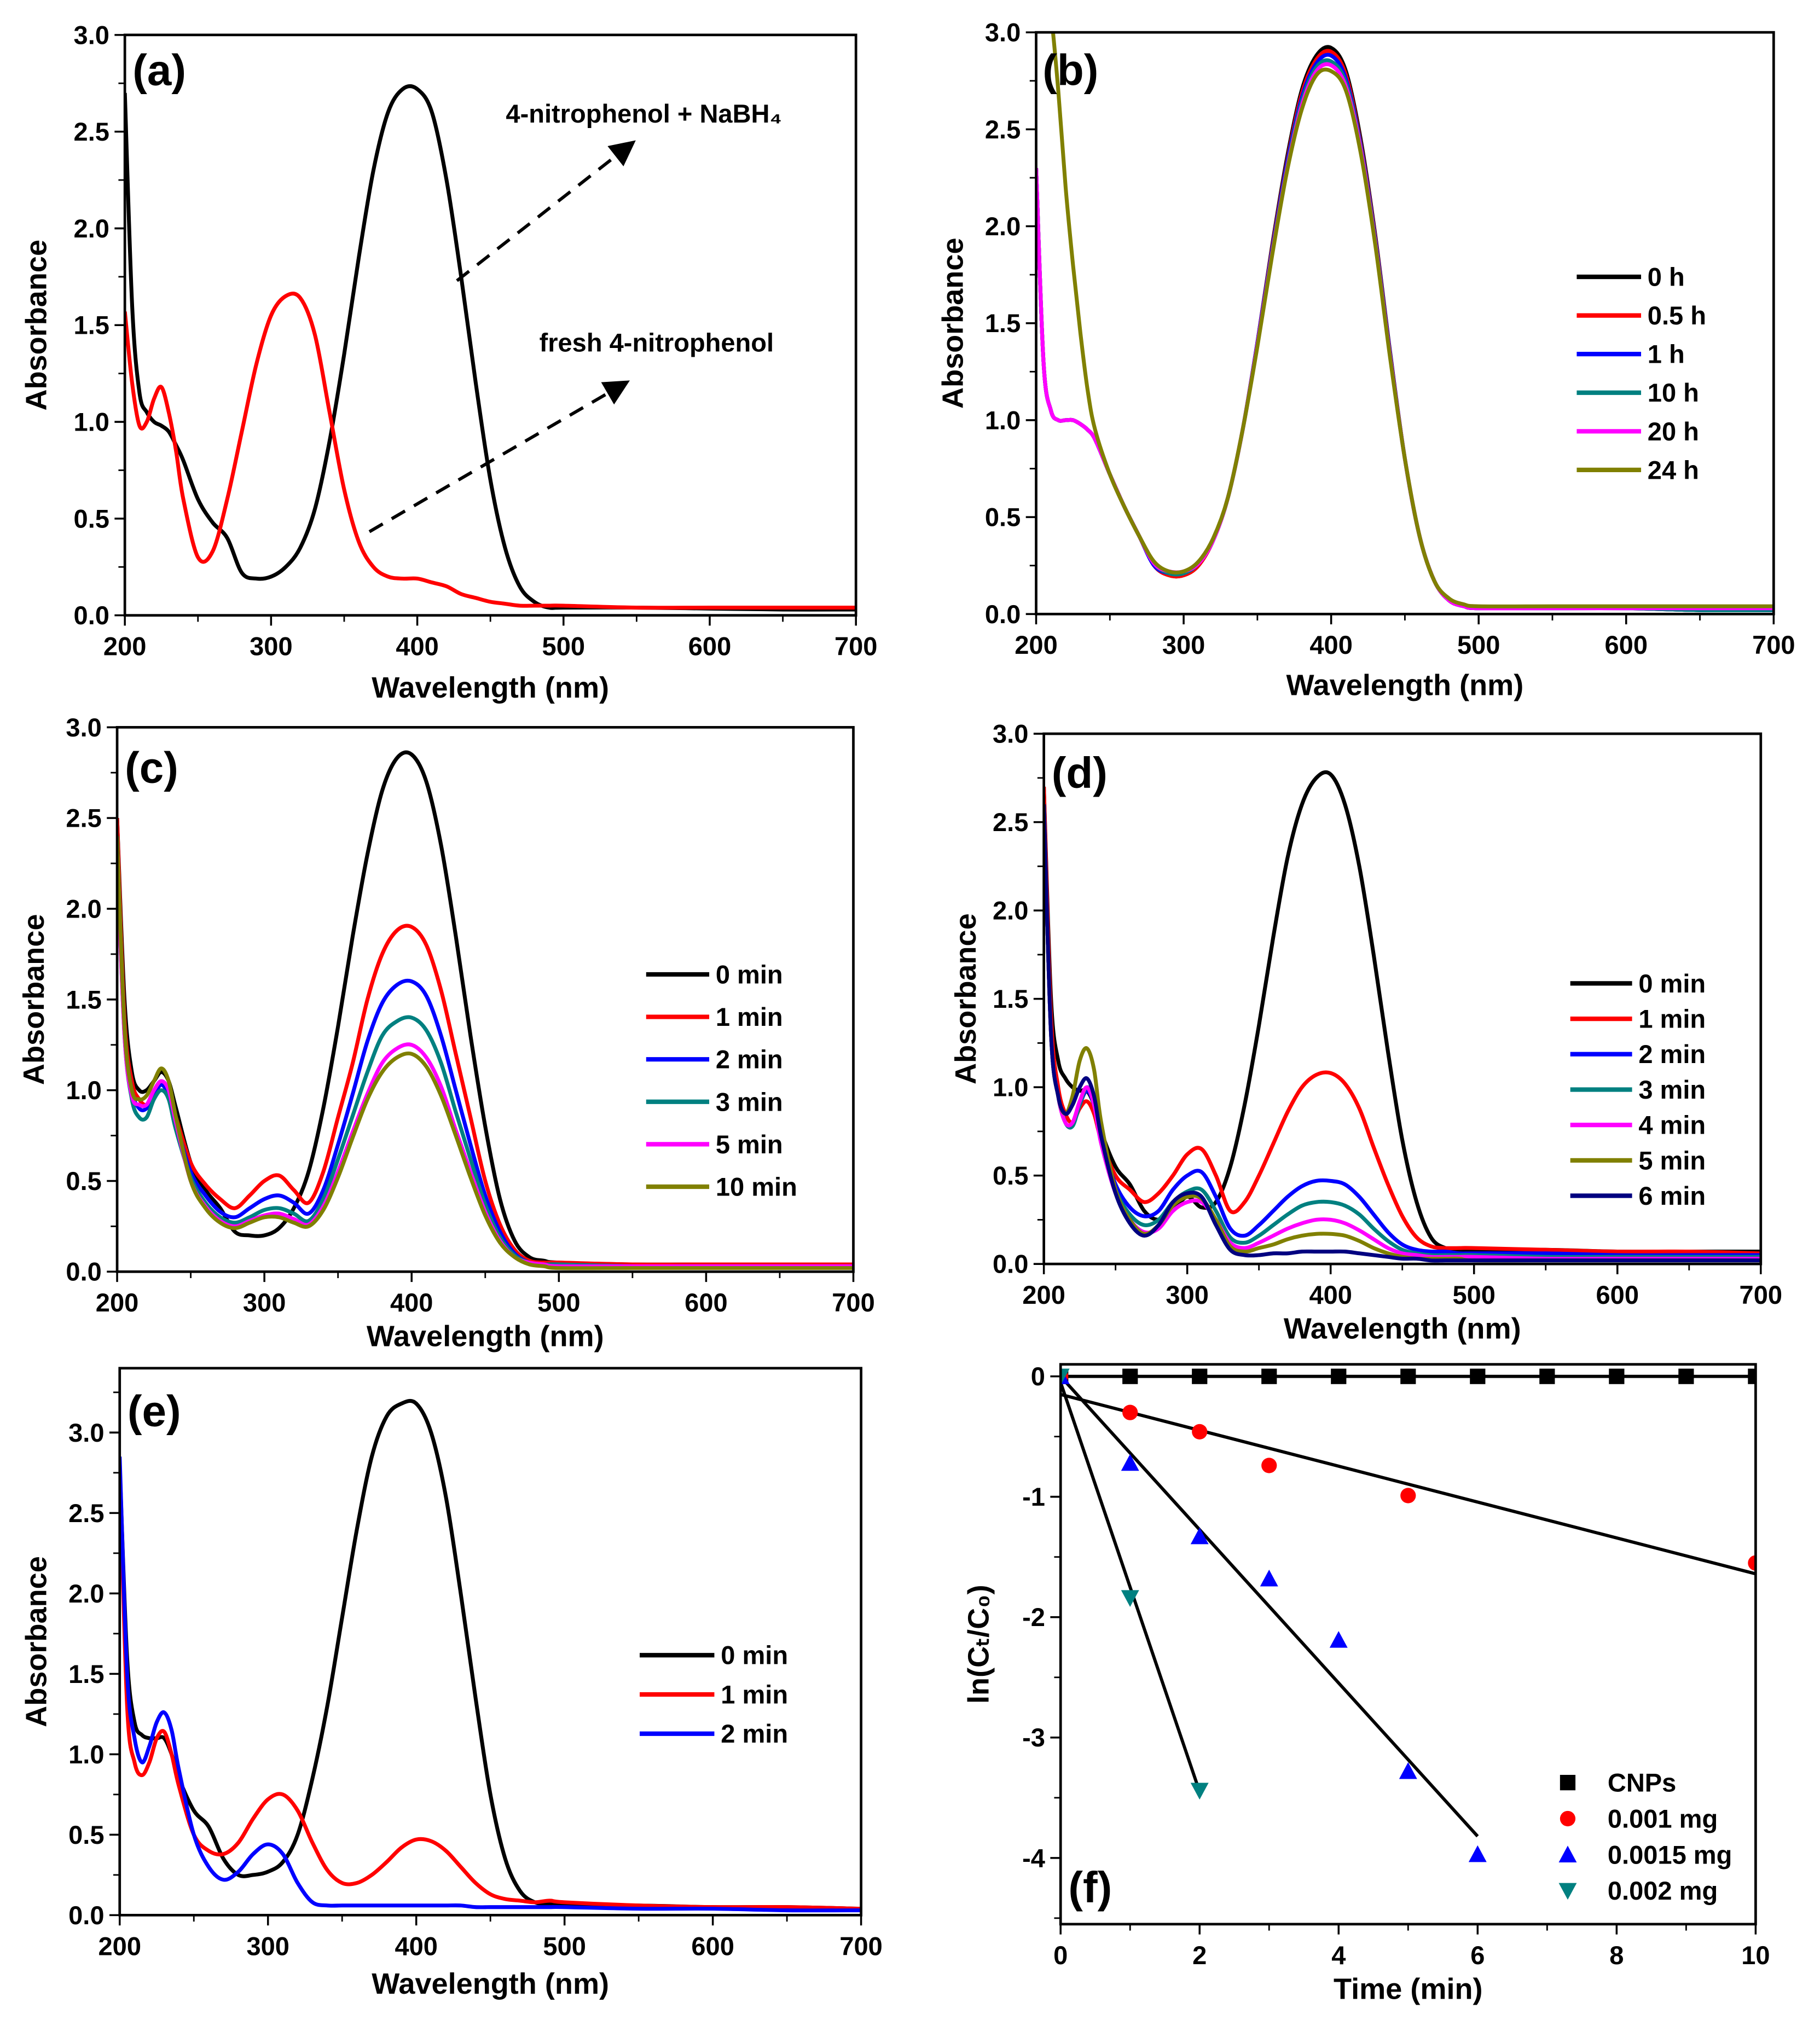 The width and height of the screenshot is (1820, 2026). Describe the element at coordinates (1663, 1890) in the screenshot. I see `legend-label: 0.002 mg` at that location.